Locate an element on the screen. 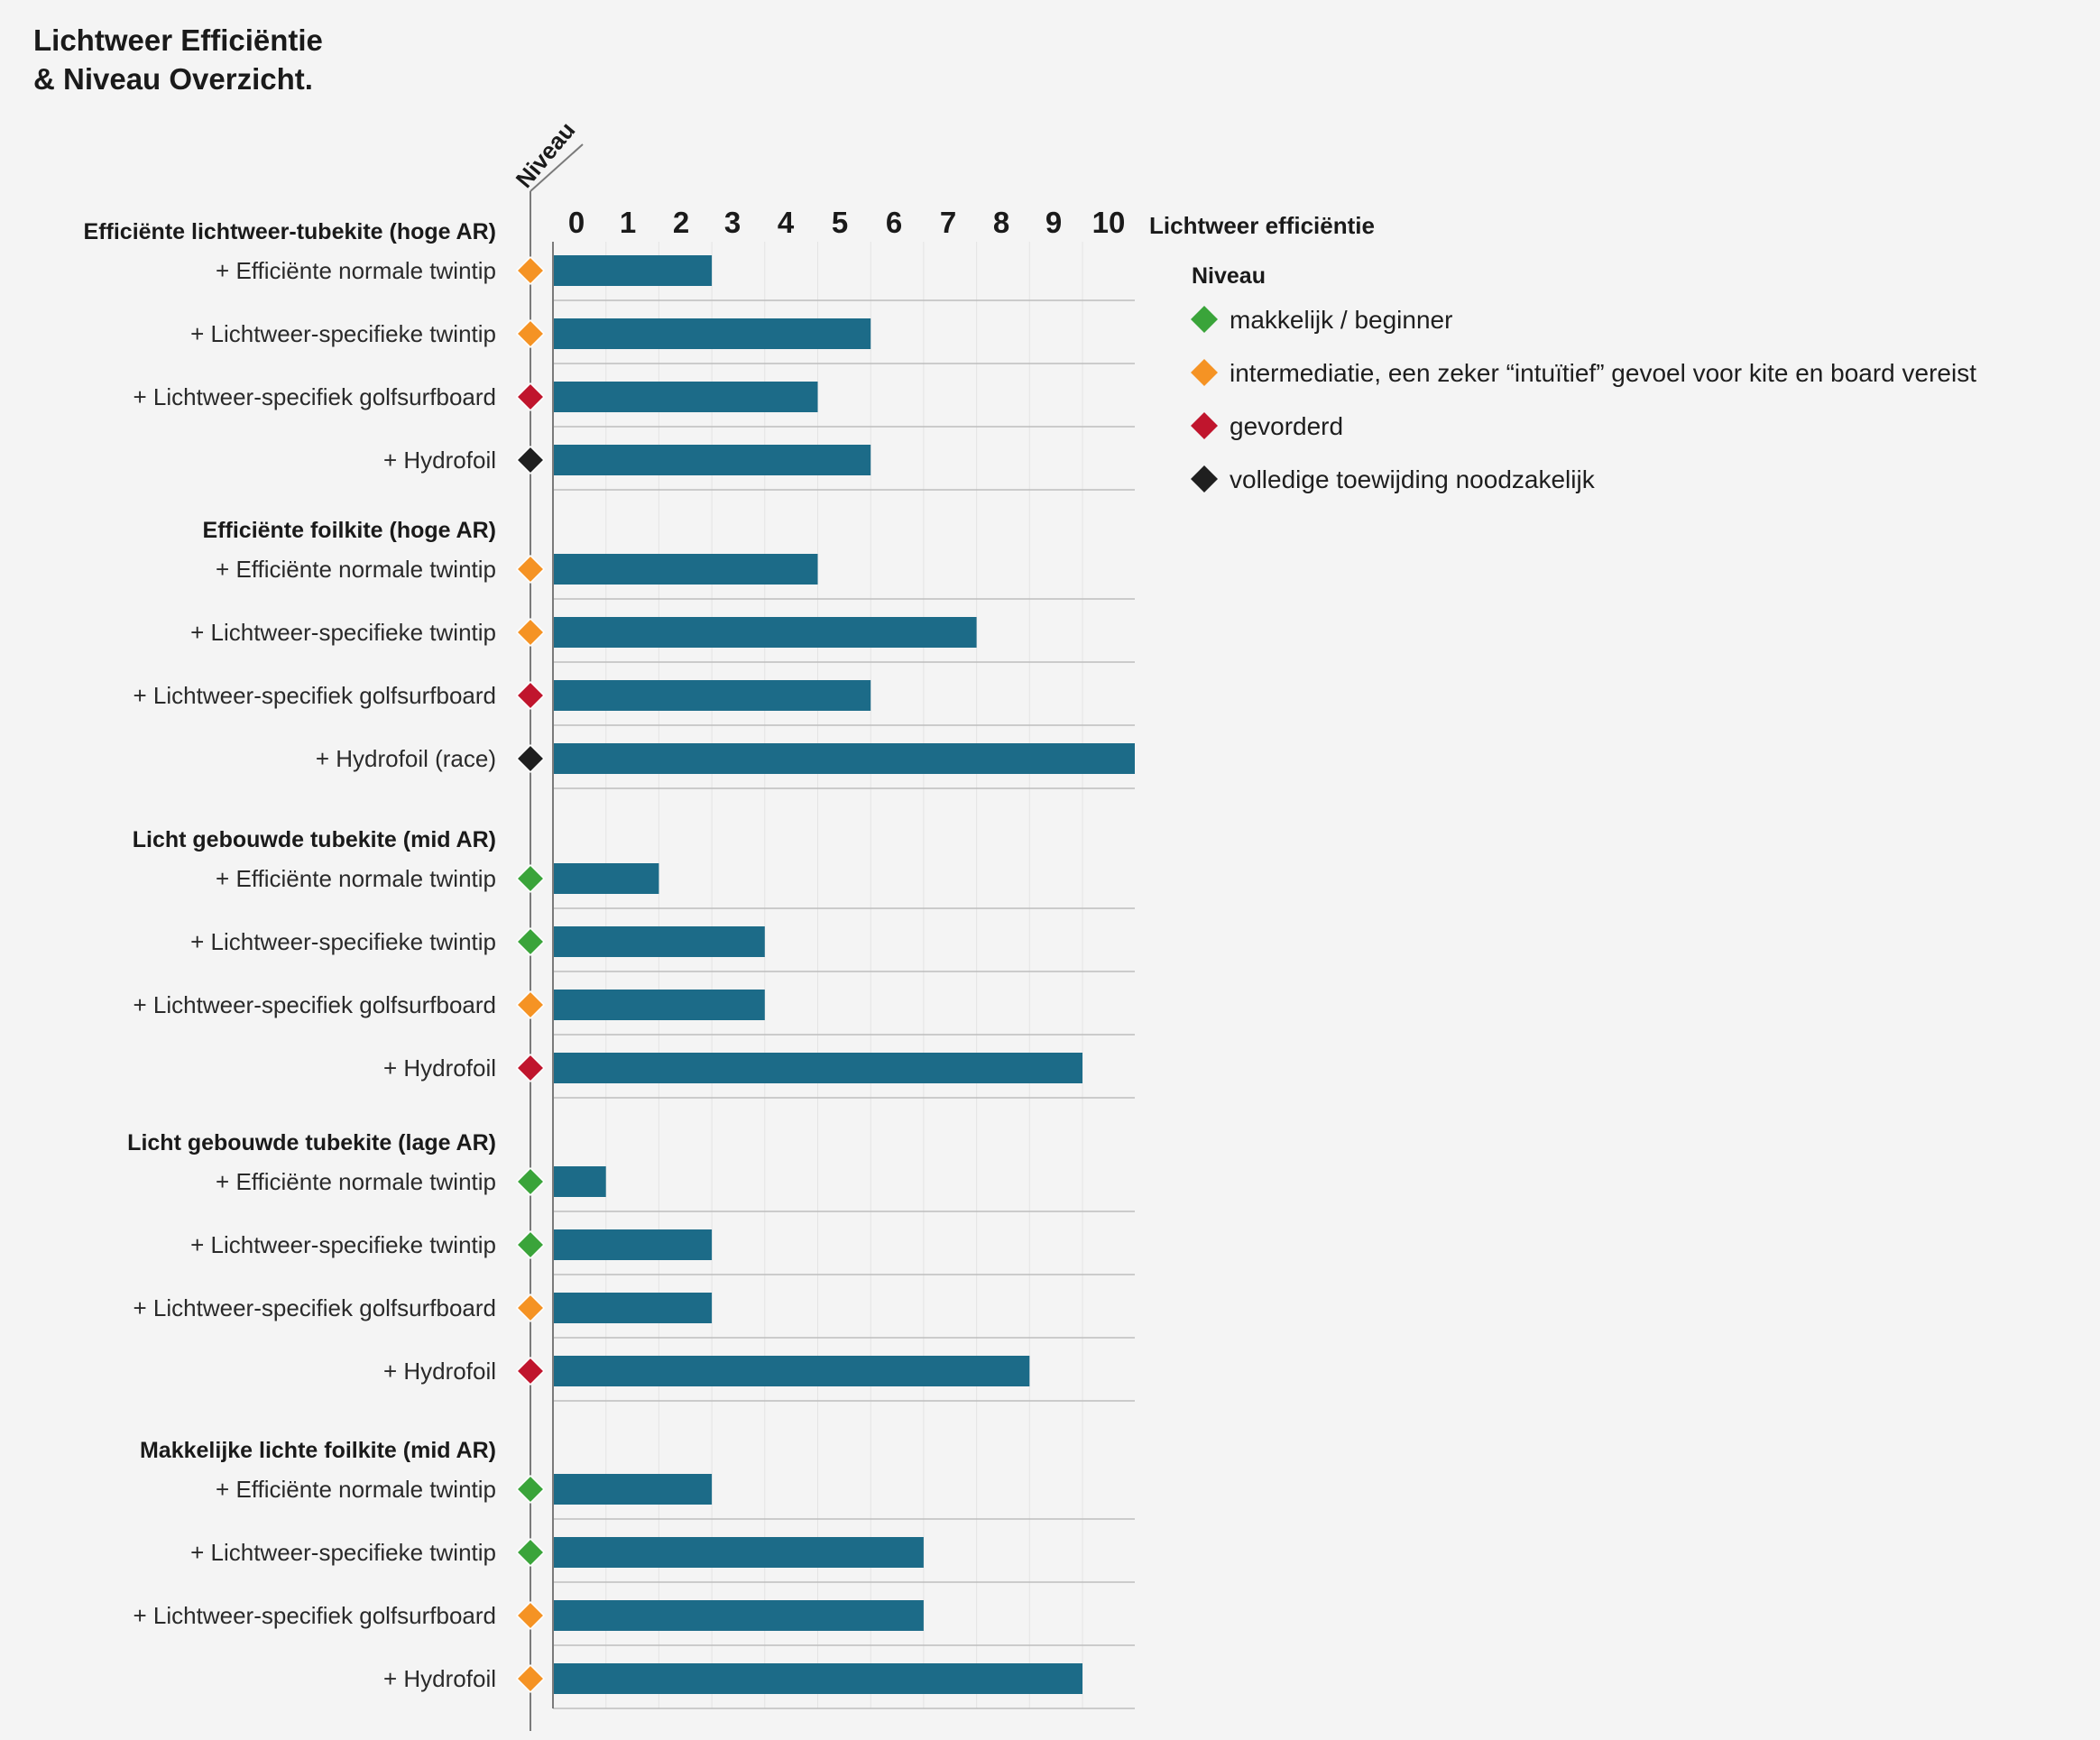 This screenshot has height=1740, width=2100. legend-label: gevorderd is located at coordinates (1286, 426).